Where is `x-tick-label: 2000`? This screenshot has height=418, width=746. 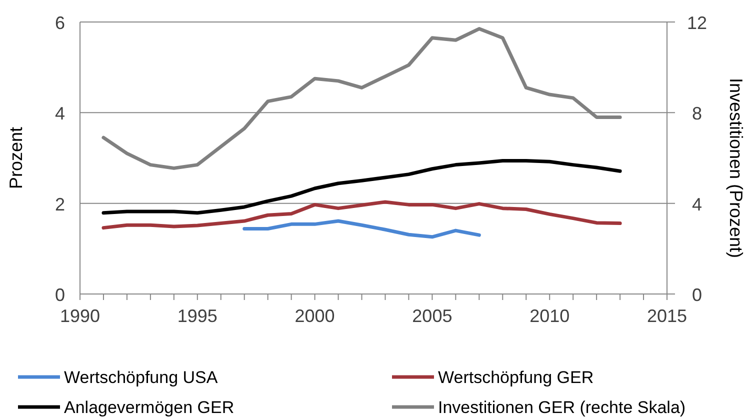 x-tick-label: 2000 is located at coordinates (314, 316).